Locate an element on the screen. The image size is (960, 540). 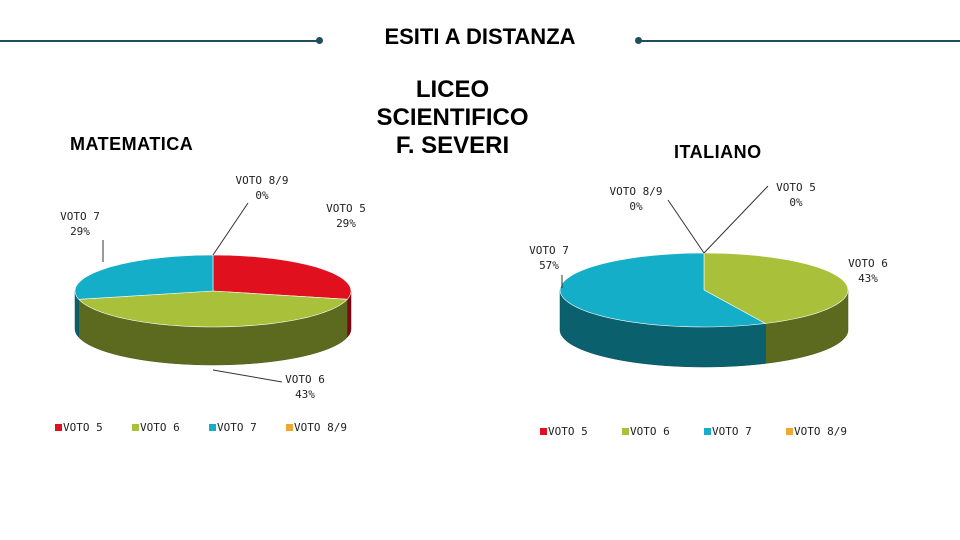
header-rule-left-dot is located at coordinates (319, 40).